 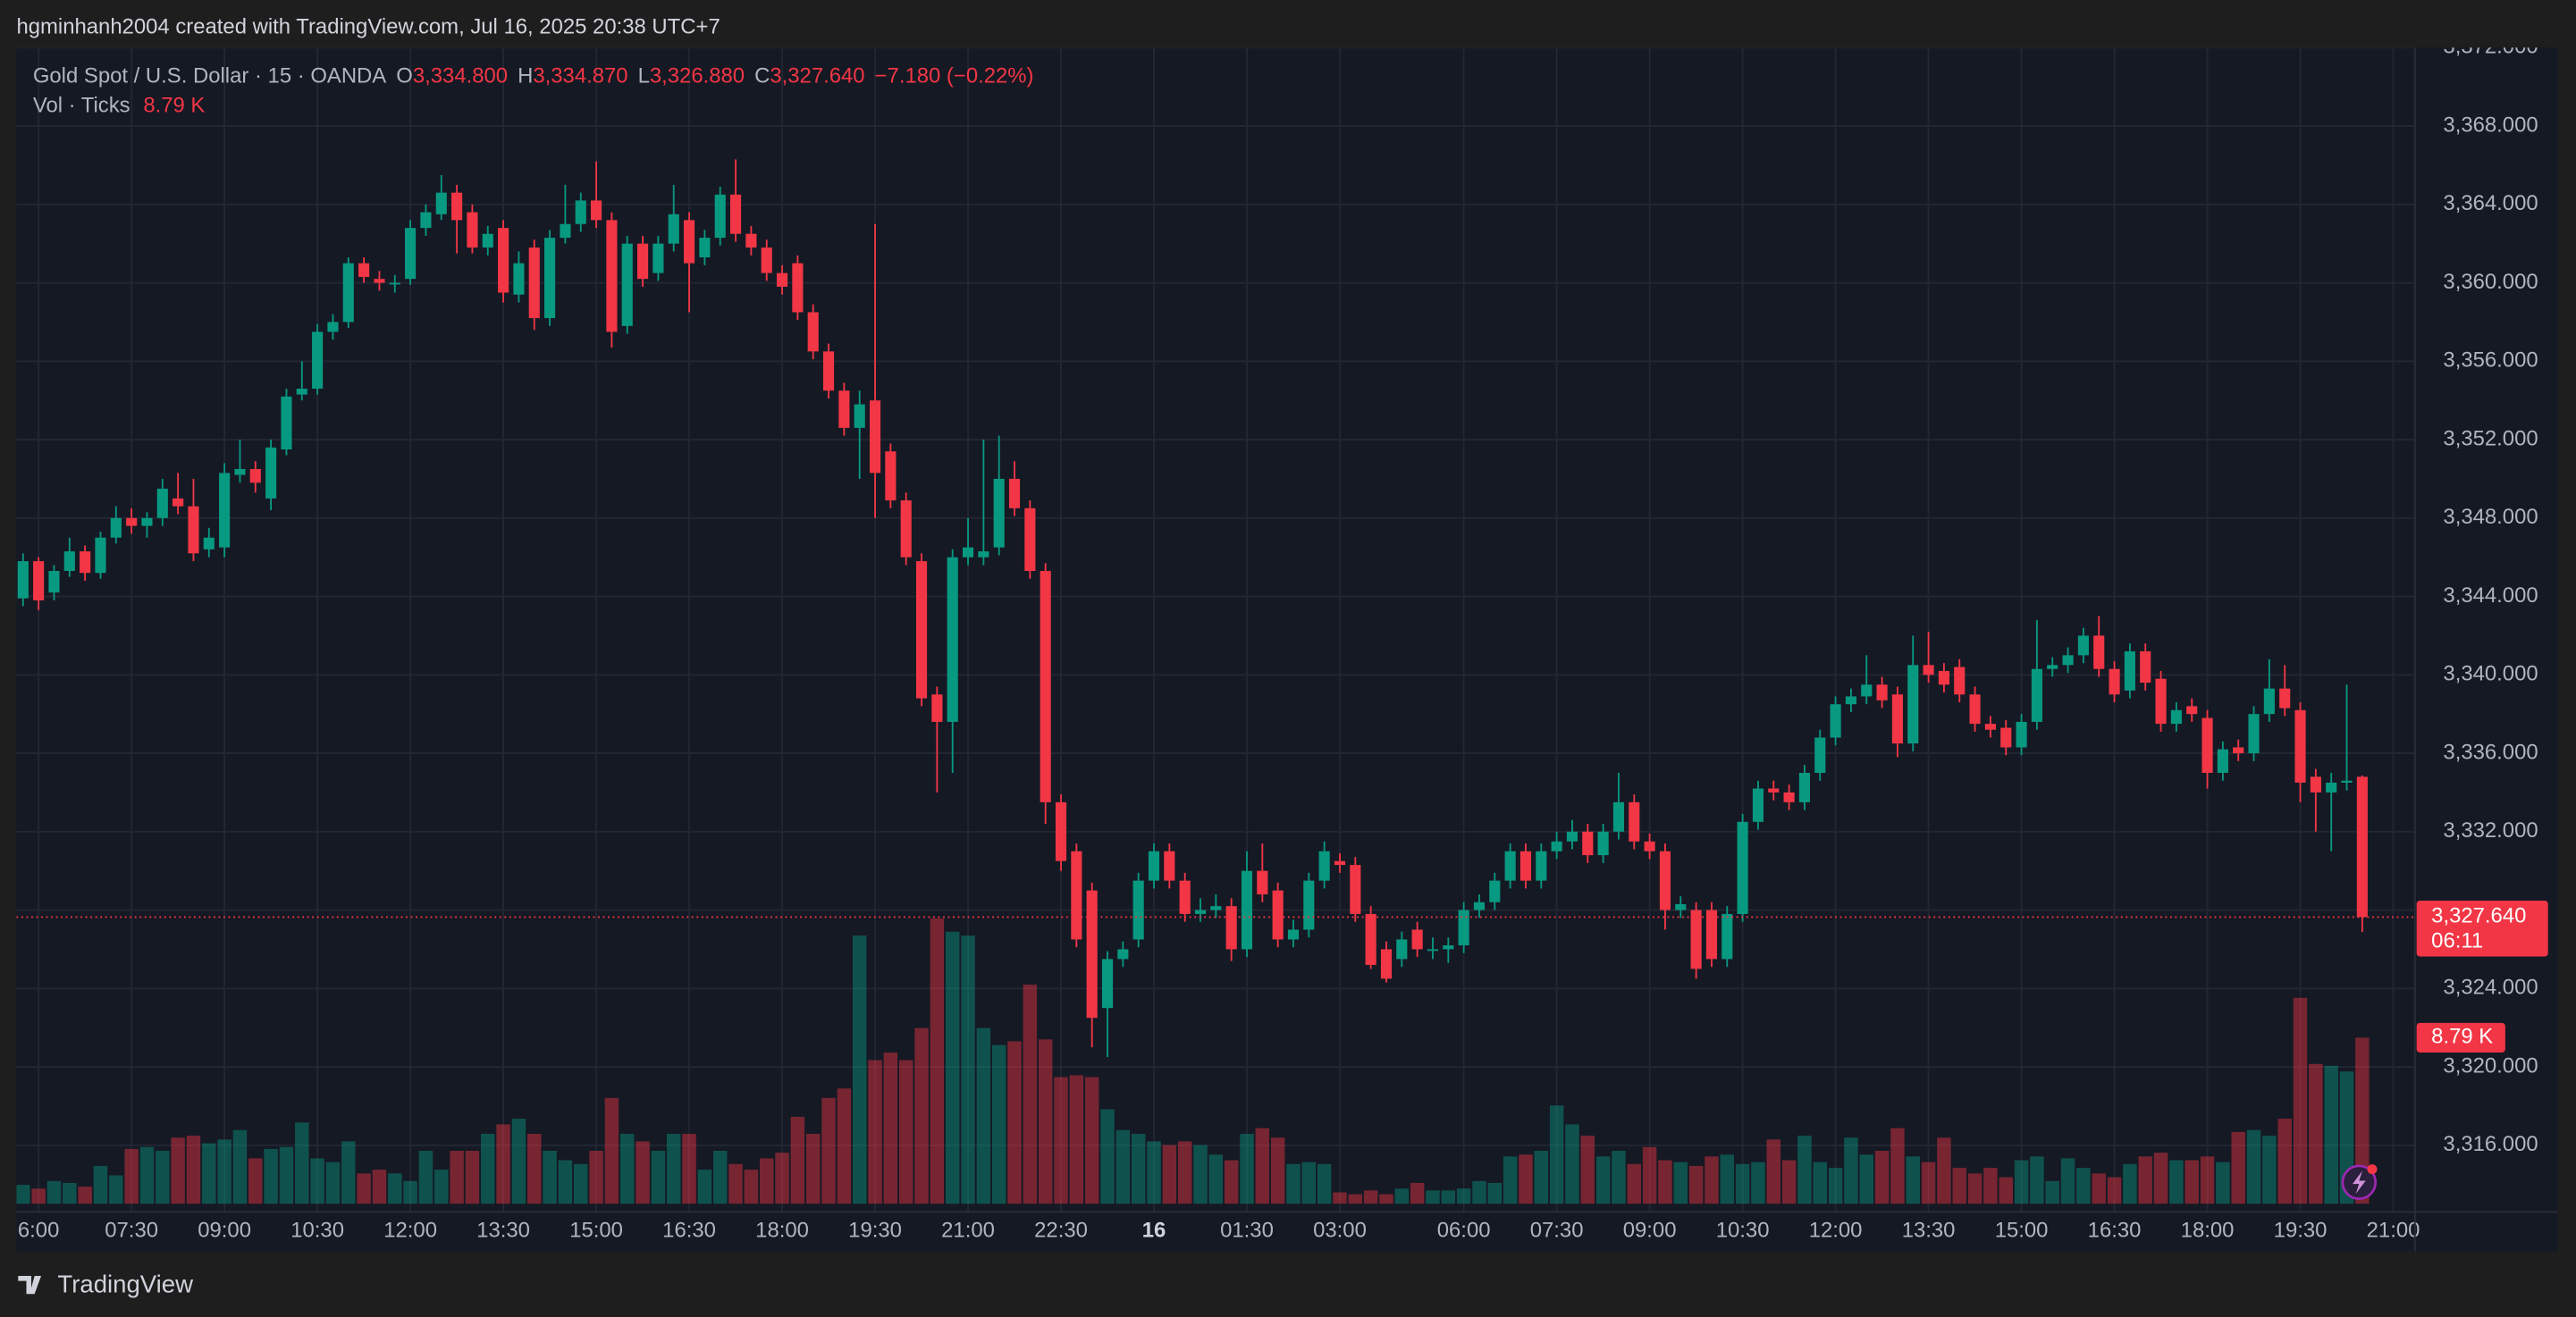 What do you see at coordinates (2490, 360) in the screenshot?
I see `y-tick-label: 3,356.000` at bounding box center [2490, 360].